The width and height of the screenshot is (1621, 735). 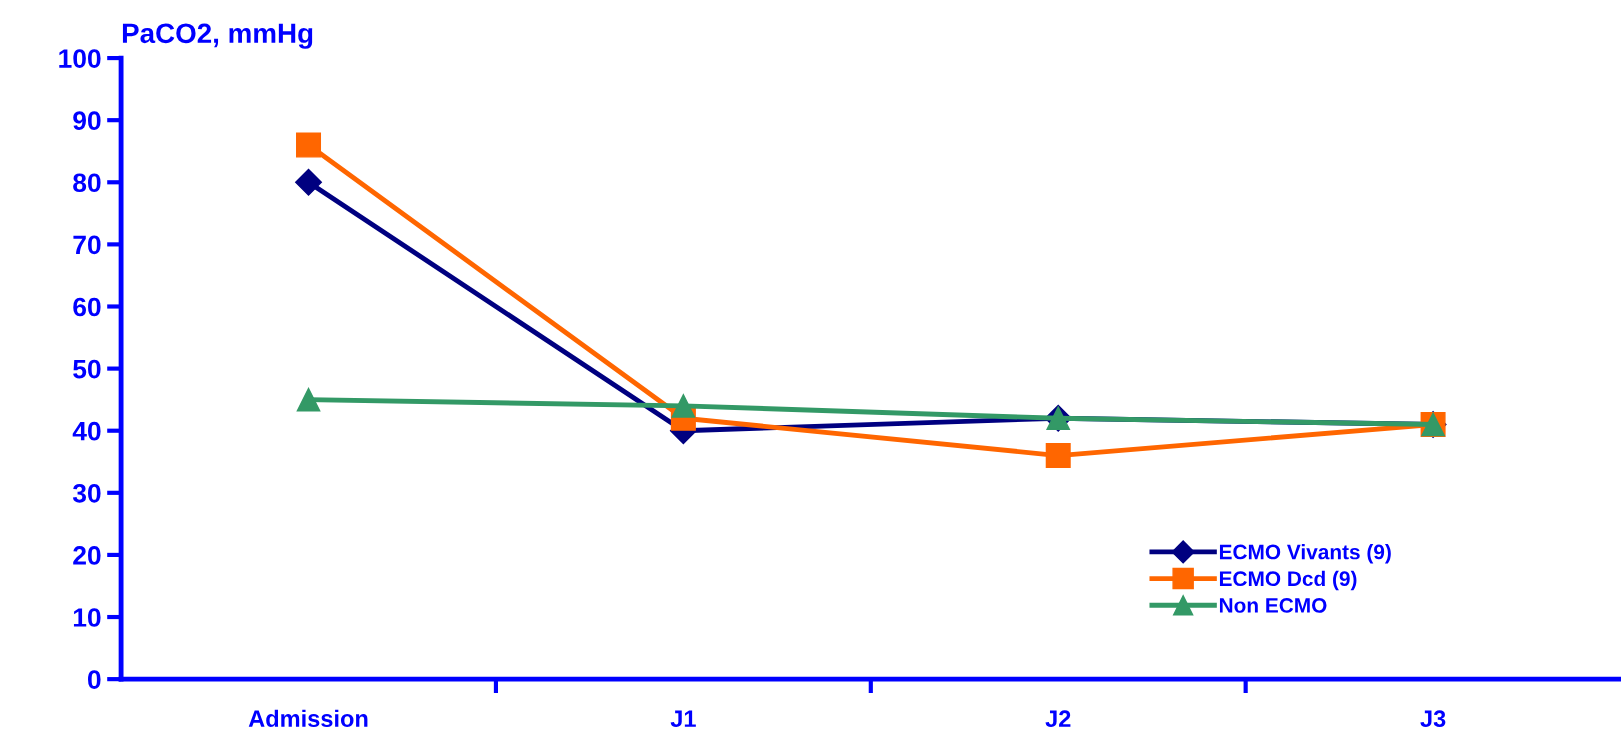 What do you see at coordinates (87, 617) in the screenshot?
I see `y-tick-label: 10` at bounding box center [87, 617].